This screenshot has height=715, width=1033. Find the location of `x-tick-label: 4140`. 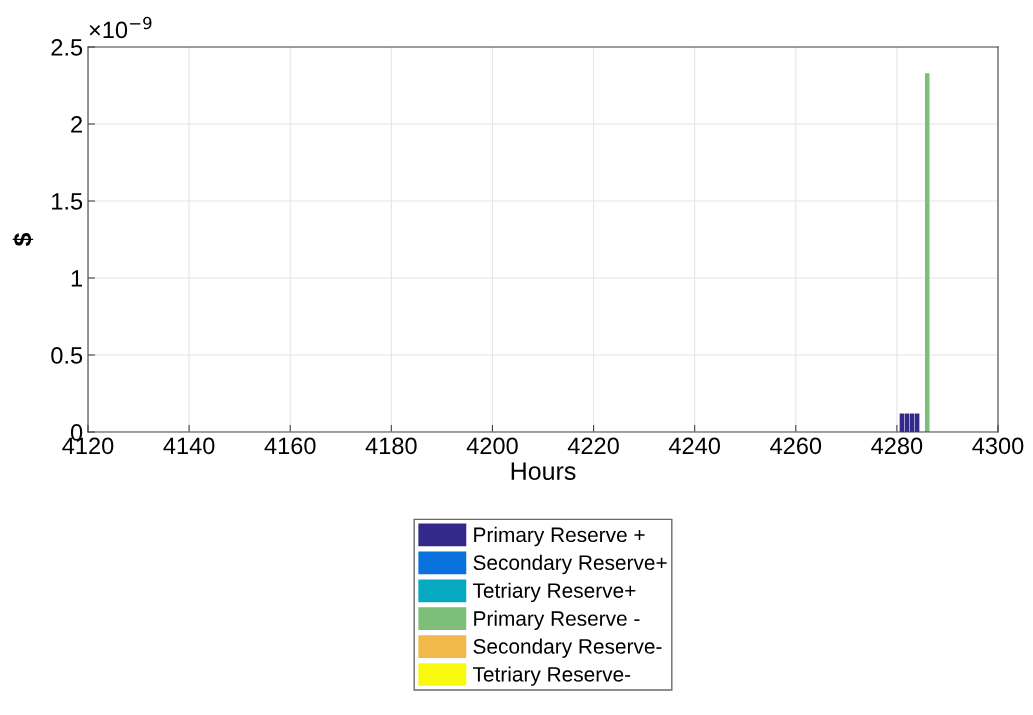

x-tick-label: 4140 is located at coordinates (189, 446).